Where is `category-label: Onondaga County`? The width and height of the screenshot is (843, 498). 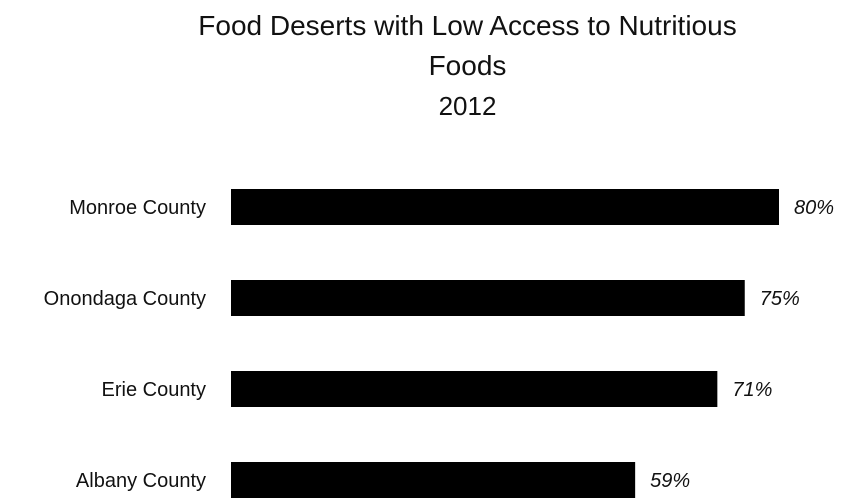
category-label: Onondaga County is located at coordinates (125, 299).